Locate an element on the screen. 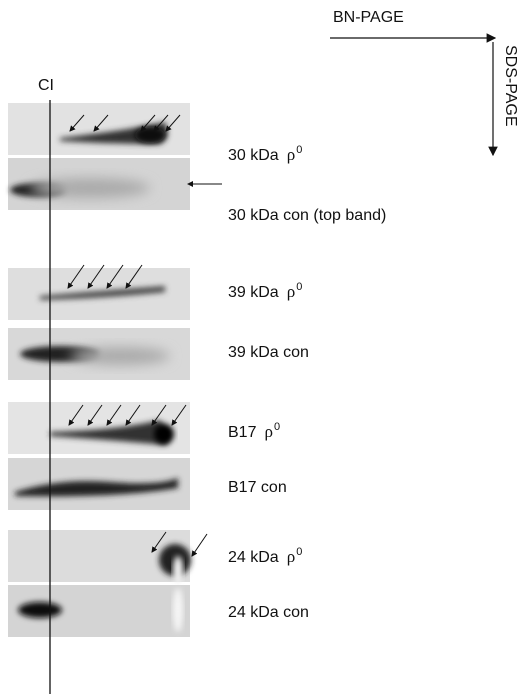 The image size is (531, 699). panel-label: 30 kDa ρ0 is located at coordinates (265, 154).